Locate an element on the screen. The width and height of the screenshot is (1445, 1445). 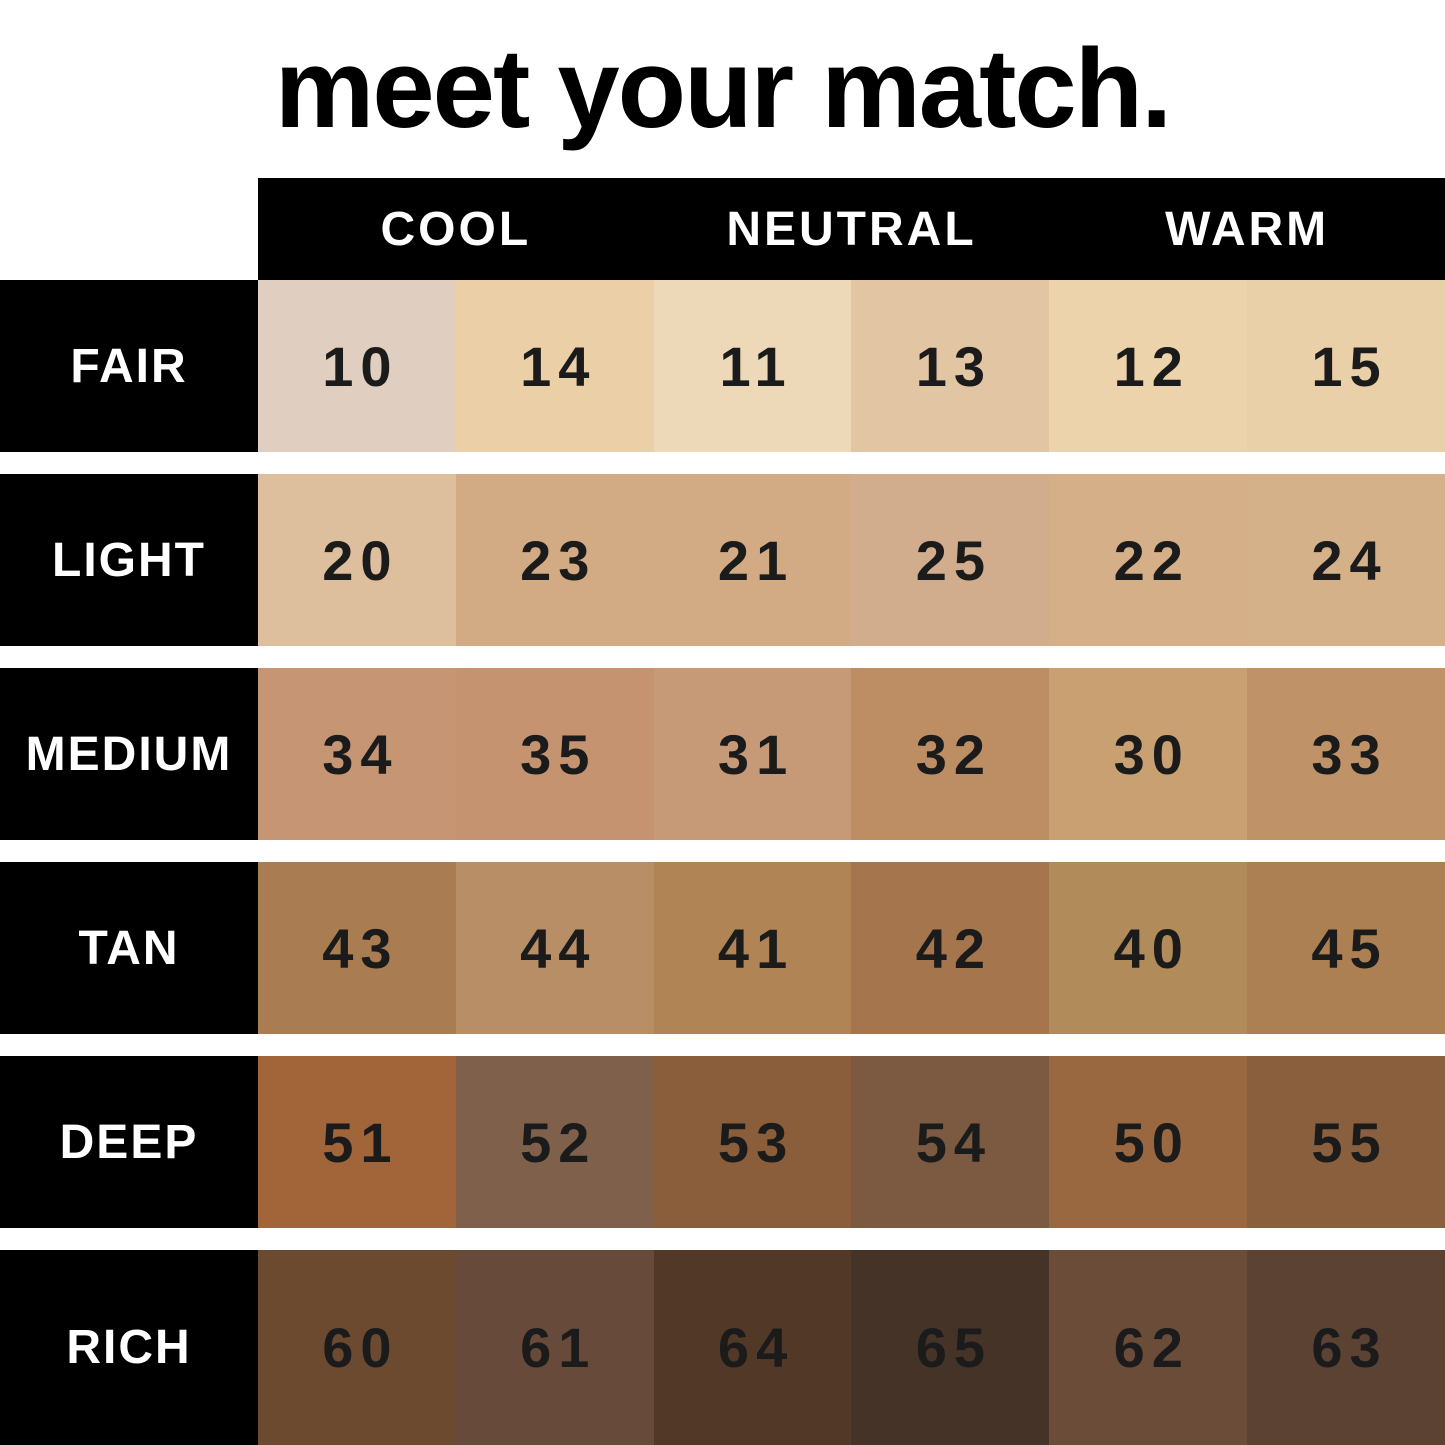
shade-number: 22 is located at coordinates (1151, 560).